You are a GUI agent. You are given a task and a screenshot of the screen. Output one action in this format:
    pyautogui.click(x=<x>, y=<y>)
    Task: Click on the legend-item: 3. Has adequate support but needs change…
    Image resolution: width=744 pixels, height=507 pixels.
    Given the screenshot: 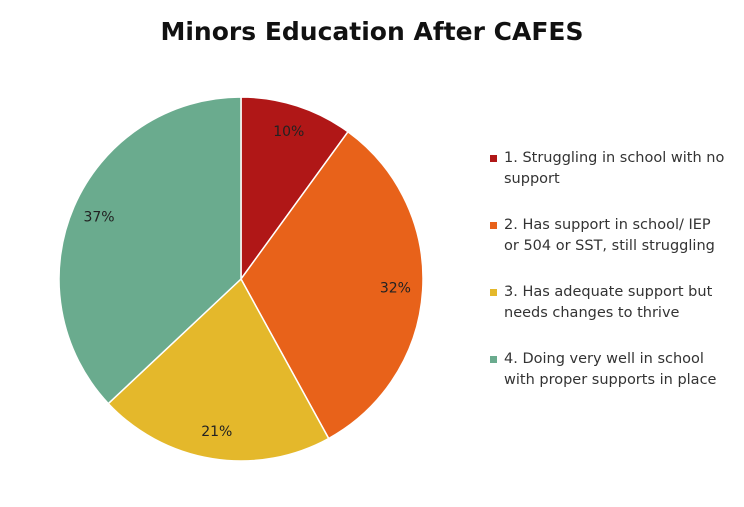 What is the action you would take?
    pyautogui.click(x=610, y=303)
    